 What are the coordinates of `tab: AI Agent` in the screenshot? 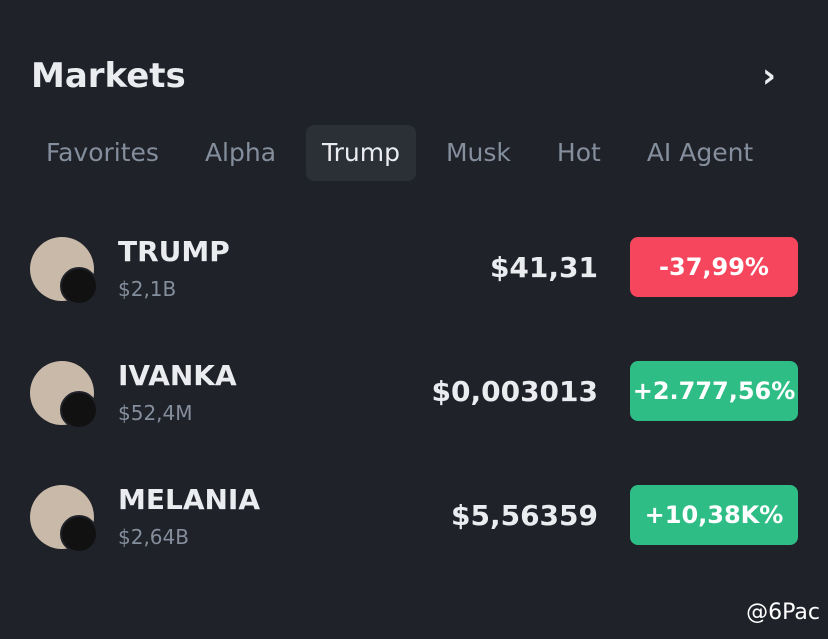 It's located at (700, 152).